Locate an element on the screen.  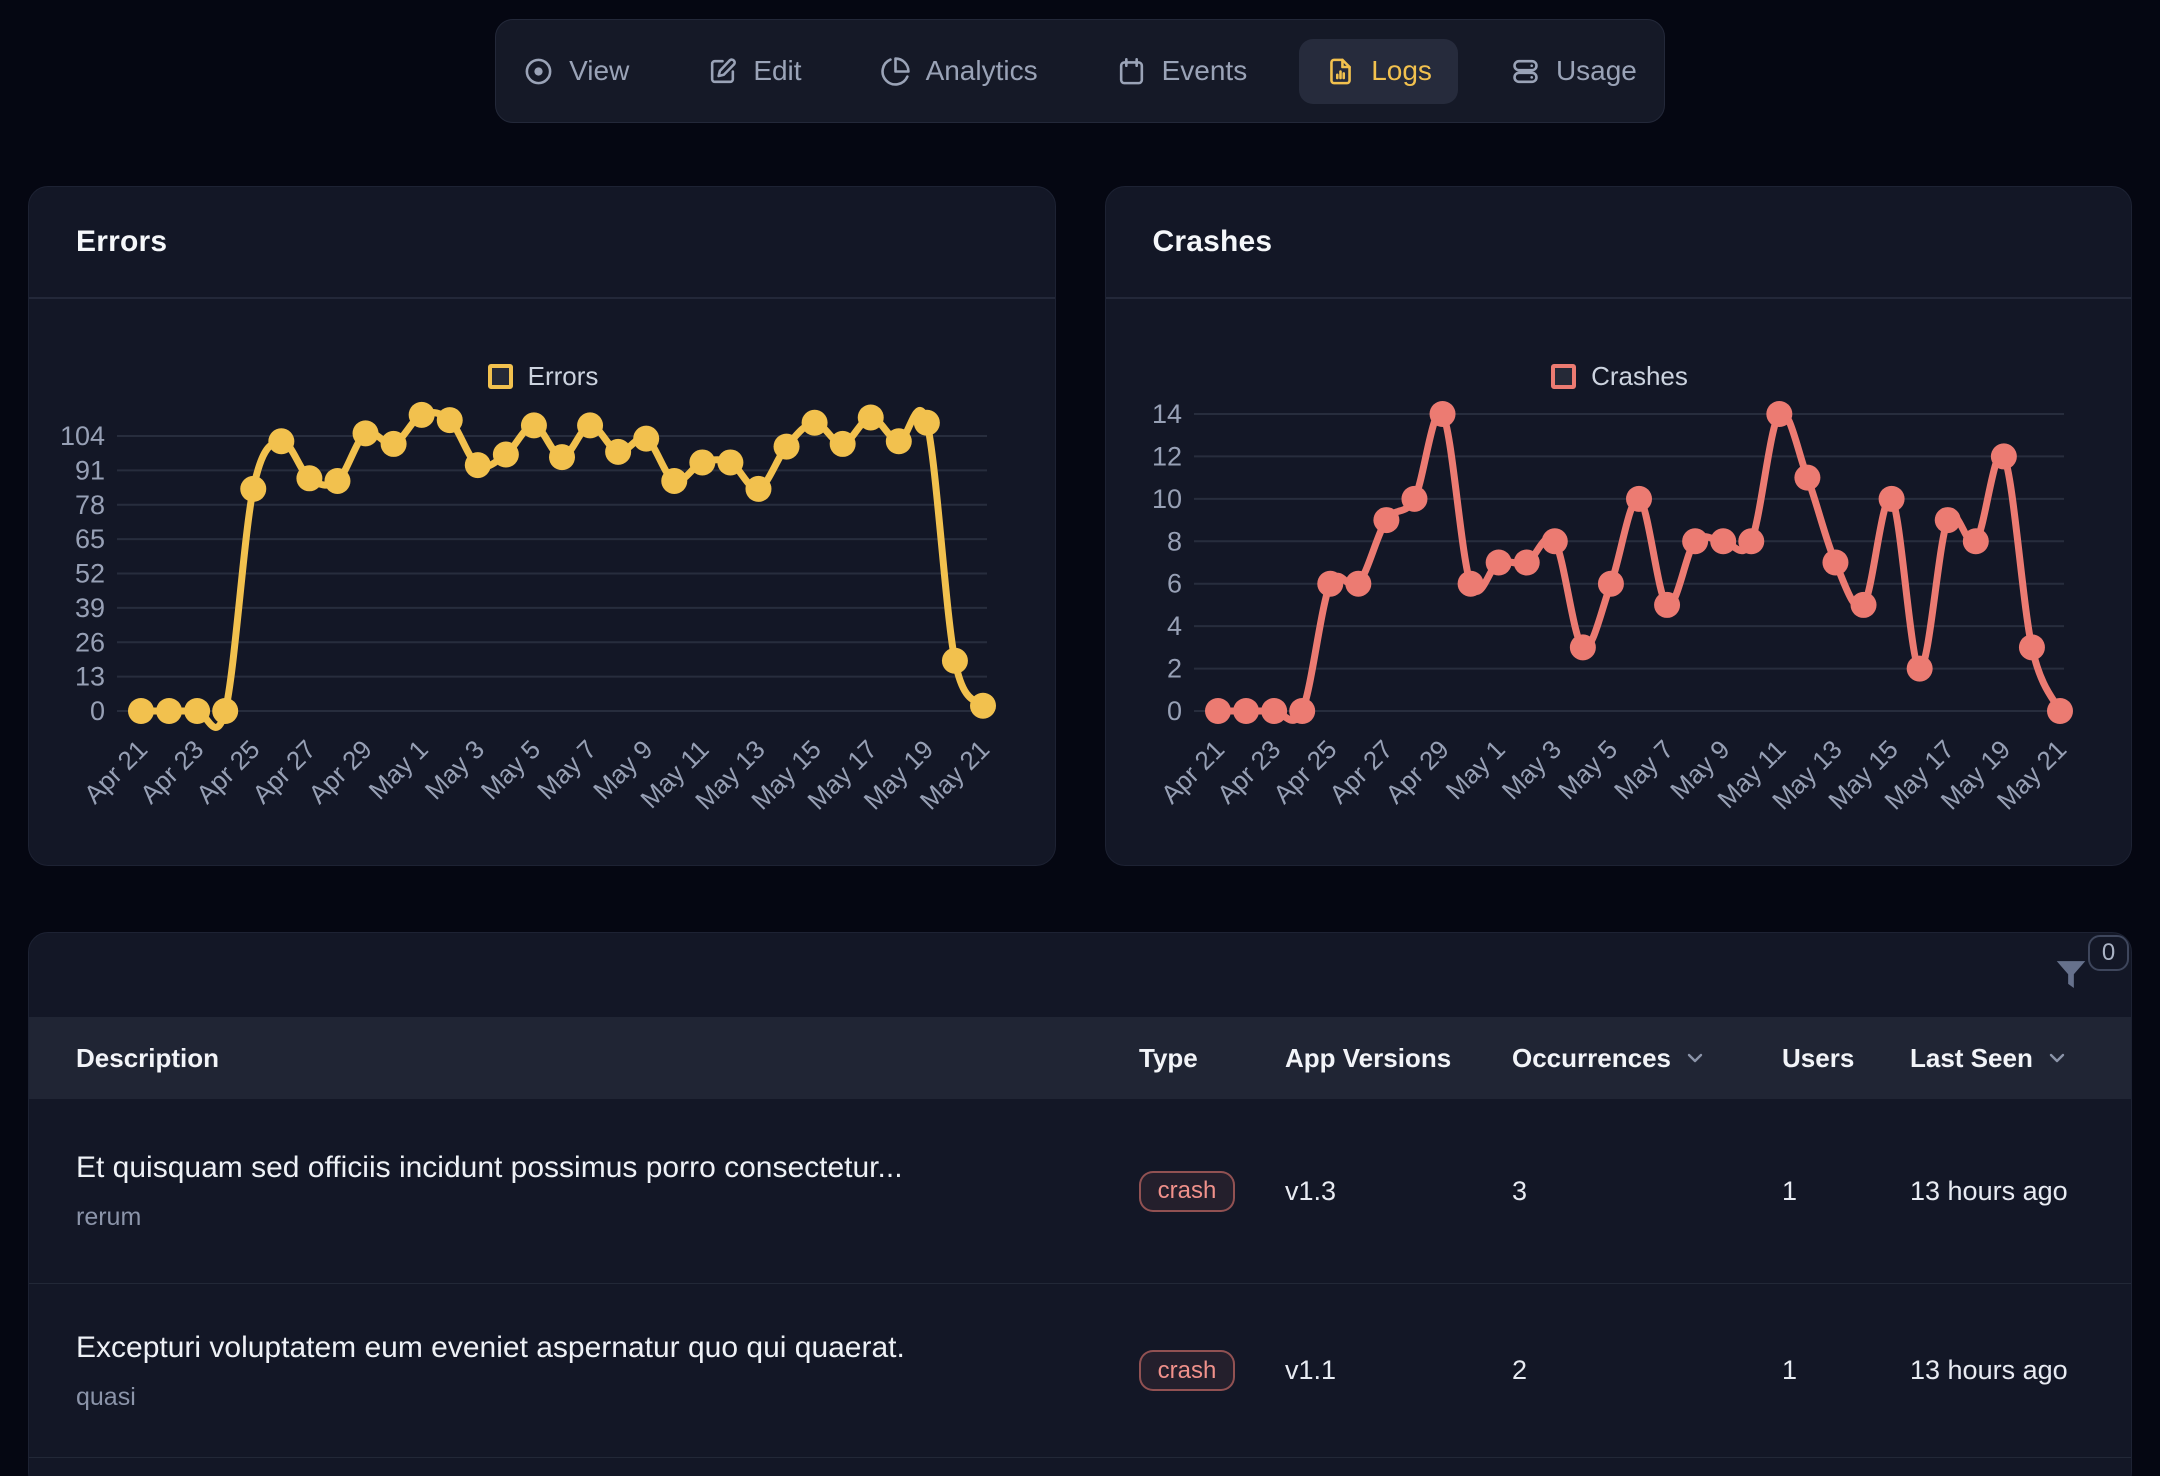
table-toolbar: 0 is located at coordinates (1080, 975).